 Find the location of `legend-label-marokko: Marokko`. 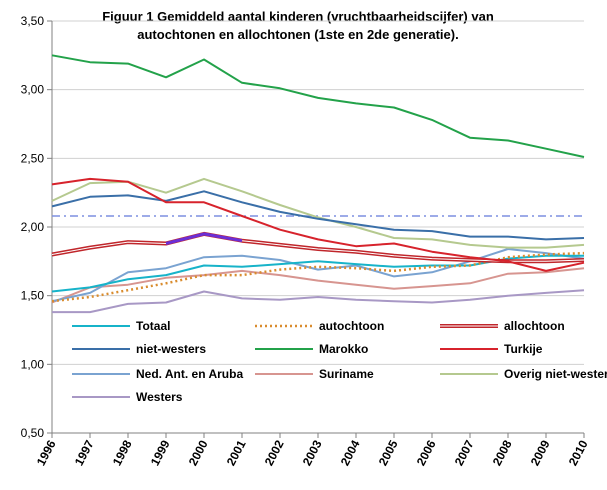

legend-label-marokko: Marokko is located at coordinates (343, 349).